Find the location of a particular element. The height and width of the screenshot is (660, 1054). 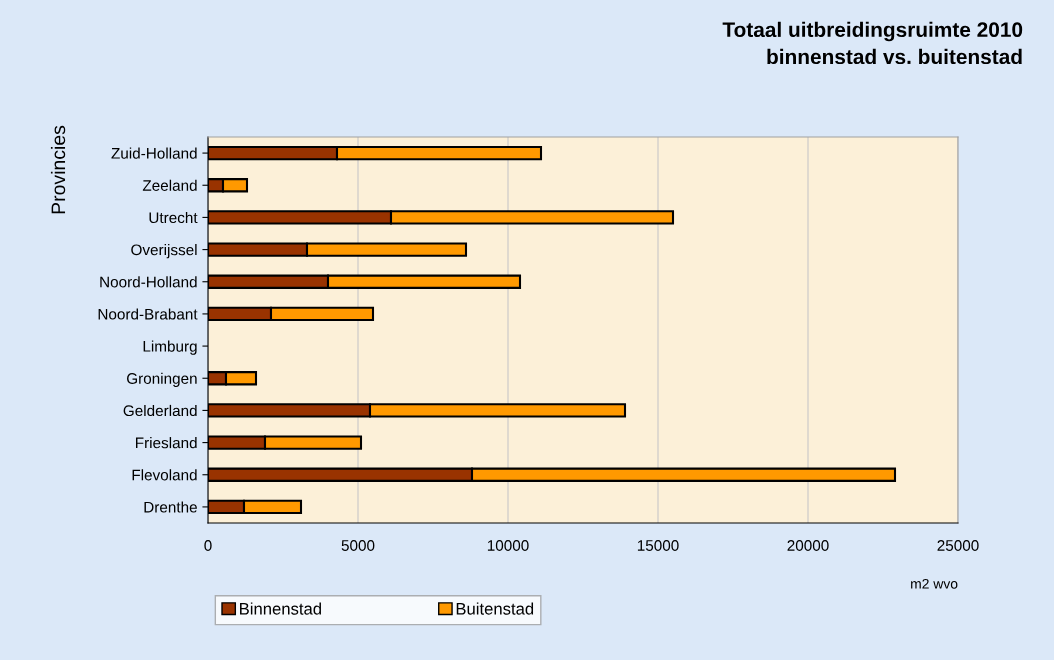

y-tick-label: Drenthe is located at coordinates (170, 507).